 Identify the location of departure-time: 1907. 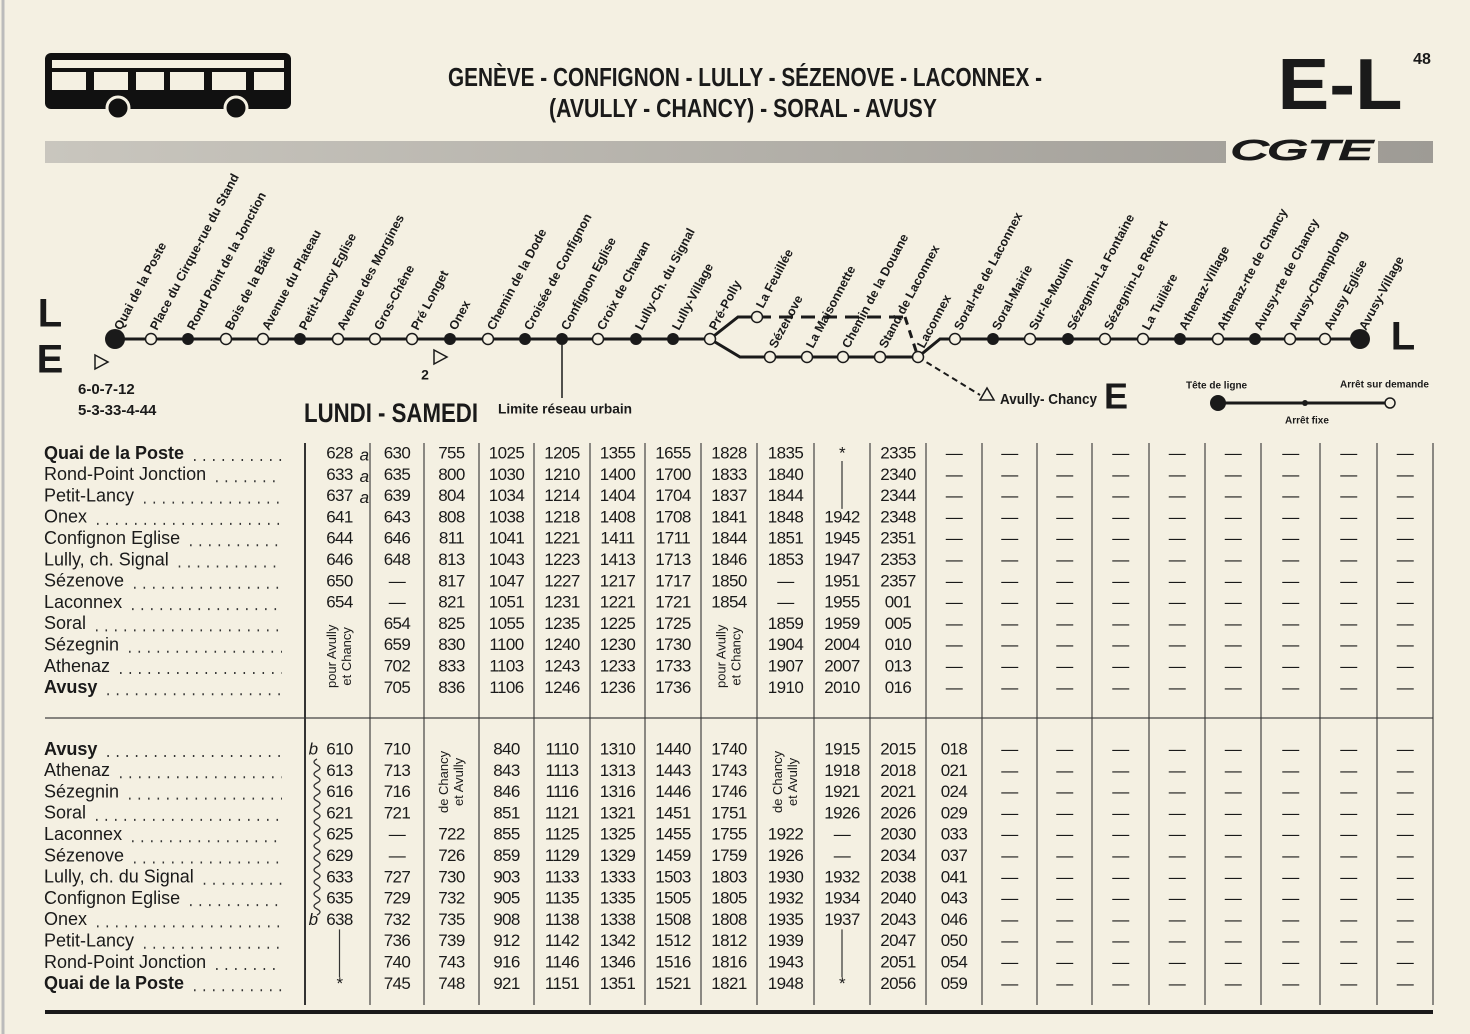
(786, 665).